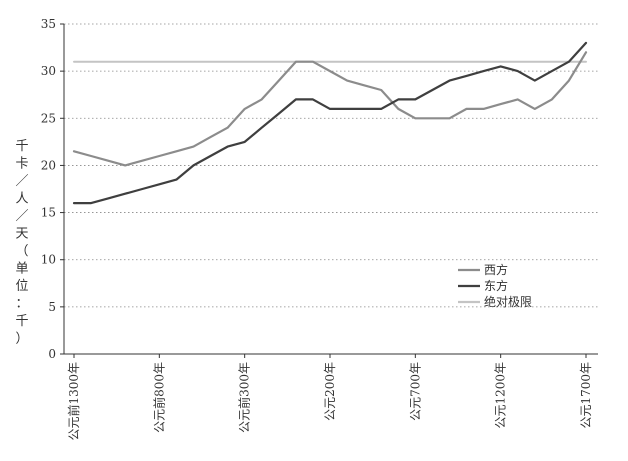  What do you see at coordinates (21, 234) in the screenshot?
I see `y-axis-label-char: 天` at bounding box center [21, 234].